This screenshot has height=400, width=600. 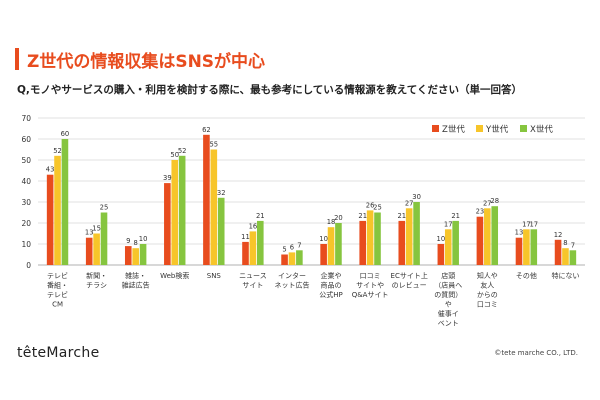 What do you see at coordinates (26, 244) in the screenshot?
I see `y-tick-label: 10` at bounding box center [26, 244].